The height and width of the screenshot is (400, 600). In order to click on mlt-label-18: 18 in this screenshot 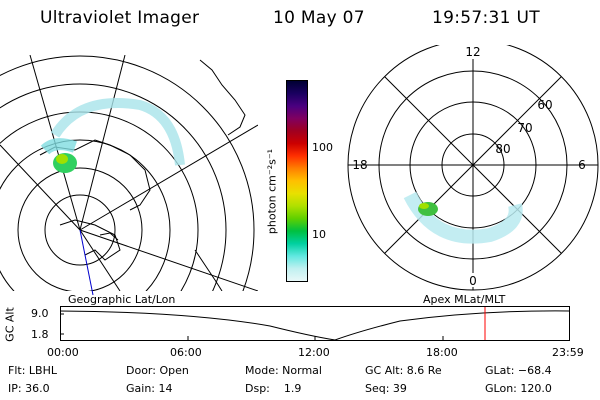, I will do `click(359, 165)`.